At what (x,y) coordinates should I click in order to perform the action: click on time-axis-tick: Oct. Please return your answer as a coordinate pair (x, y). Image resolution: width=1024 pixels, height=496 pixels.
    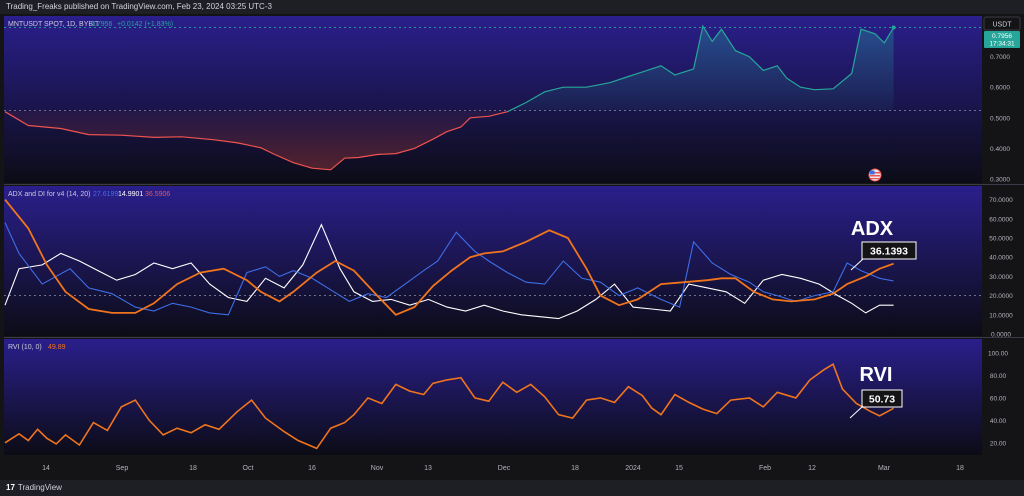
    Looking at the image, I should click on (248, 468).